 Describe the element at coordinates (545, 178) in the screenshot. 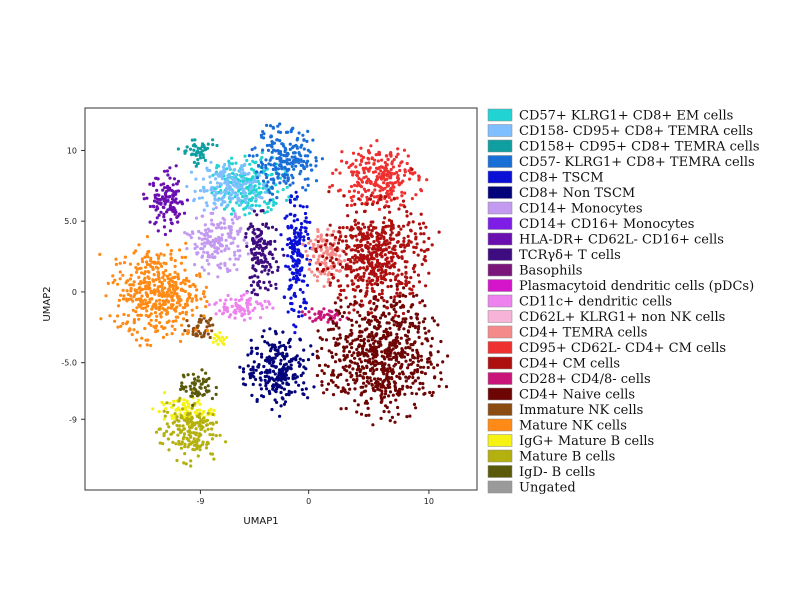

I see `legend-item: CD8+ TSCM` at that location.